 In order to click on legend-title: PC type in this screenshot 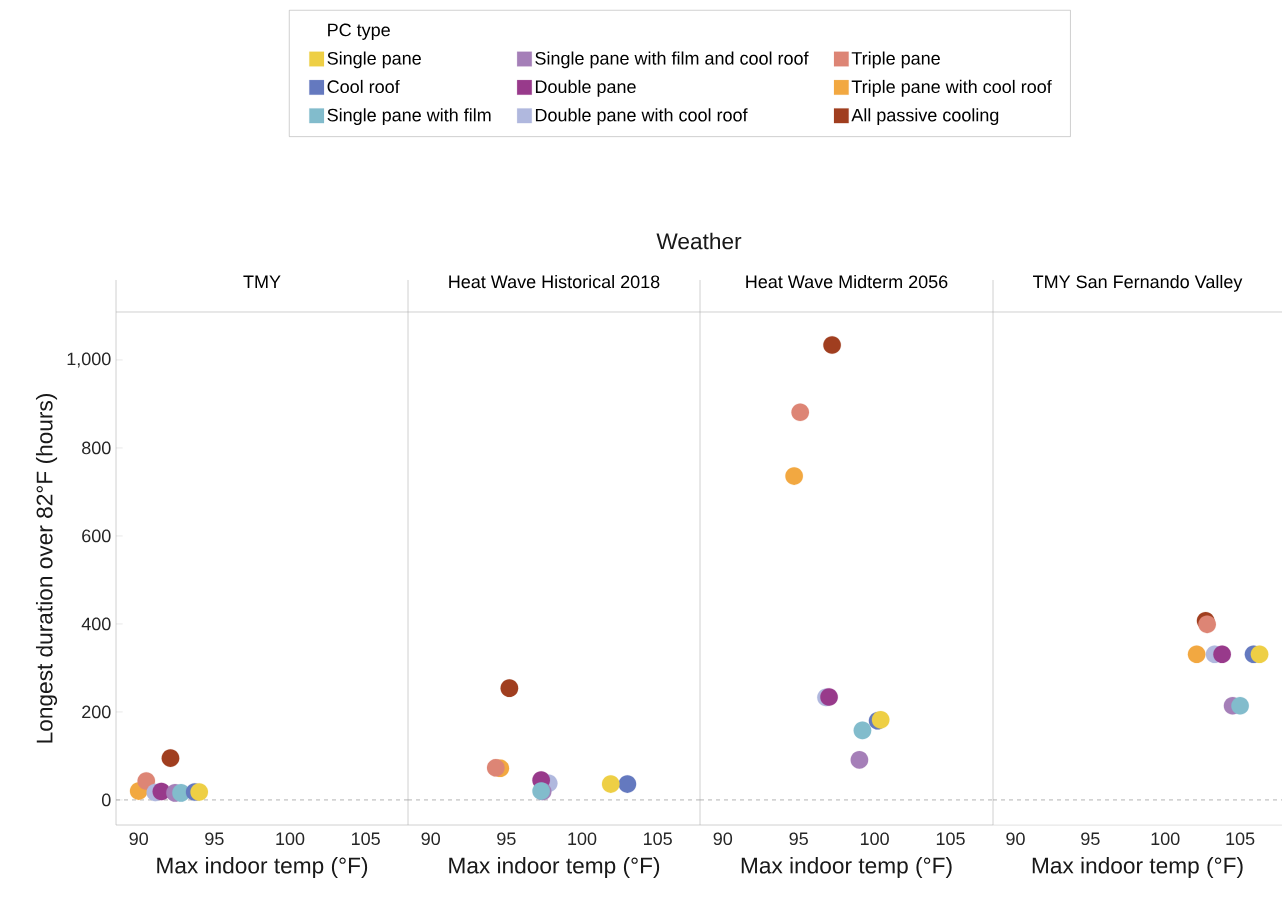, I will do `click(359, 31)`.